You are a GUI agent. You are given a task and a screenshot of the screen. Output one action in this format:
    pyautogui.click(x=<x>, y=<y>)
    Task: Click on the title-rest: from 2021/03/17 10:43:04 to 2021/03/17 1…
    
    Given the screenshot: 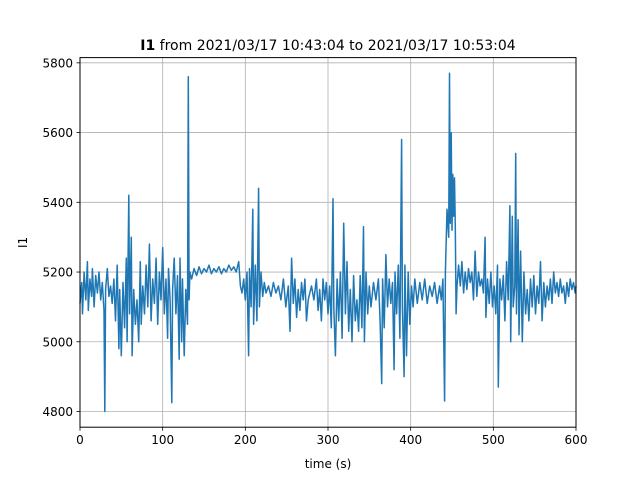 What is the action you would take?
    pyautogui.click(x=335, y=46)
    